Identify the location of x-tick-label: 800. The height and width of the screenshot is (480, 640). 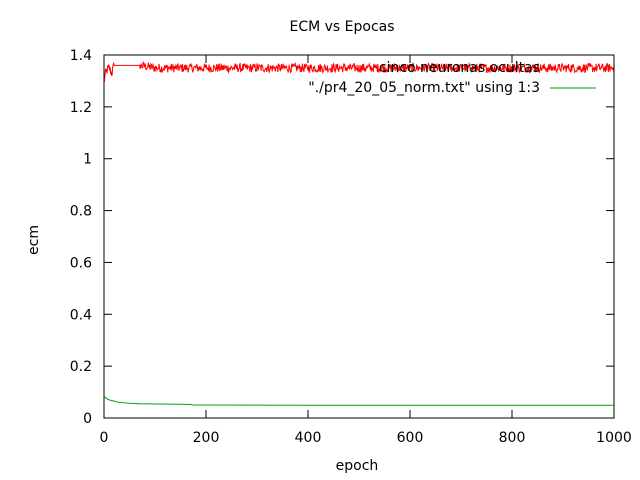
(512, 438).